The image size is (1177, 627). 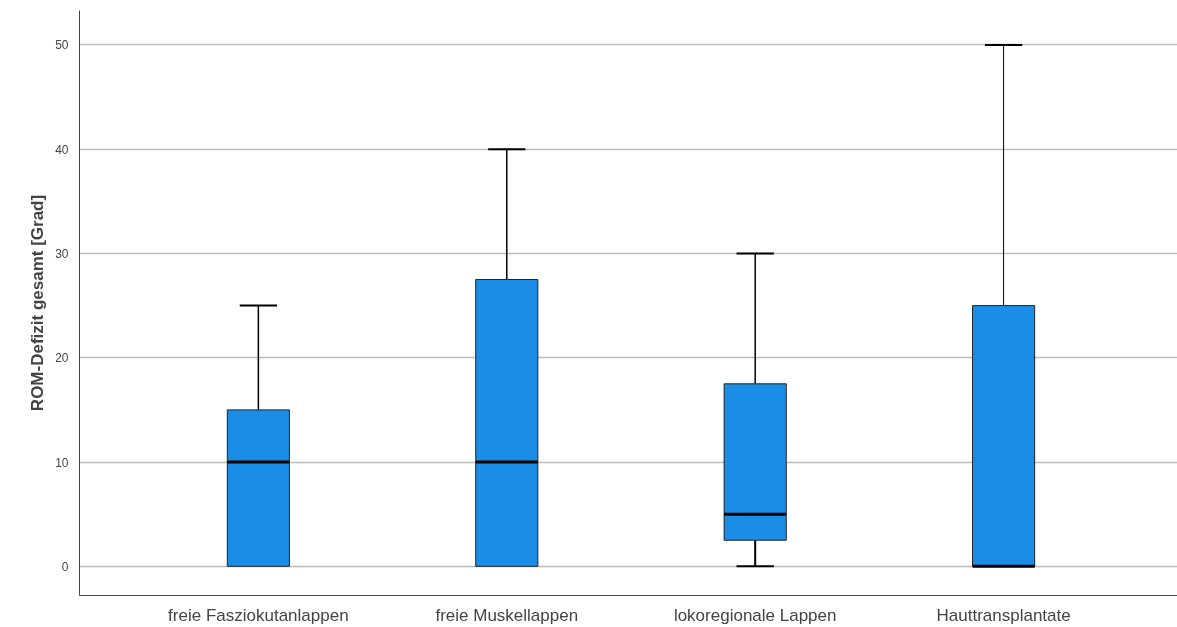 What do you see at coordinates (62, 149) in the screenshot?
I see `y-tick-label: 40` at bounding box center [62, 149].